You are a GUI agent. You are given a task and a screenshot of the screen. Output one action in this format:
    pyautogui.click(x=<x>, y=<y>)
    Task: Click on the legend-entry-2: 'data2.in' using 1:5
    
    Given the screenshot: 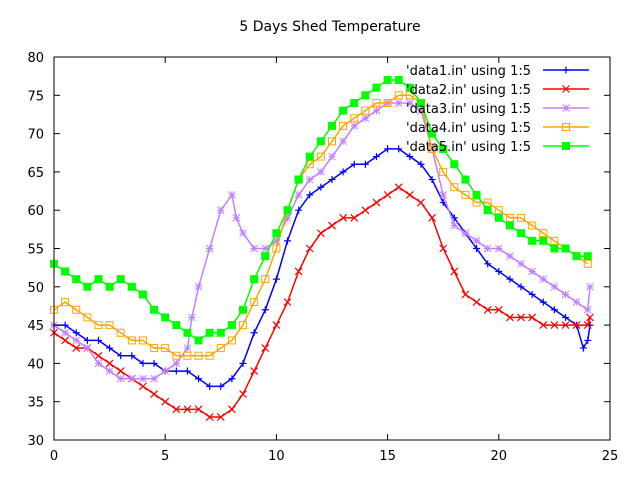 What is the action you would take?
    pyautogui.click(x=497, y=90)
    